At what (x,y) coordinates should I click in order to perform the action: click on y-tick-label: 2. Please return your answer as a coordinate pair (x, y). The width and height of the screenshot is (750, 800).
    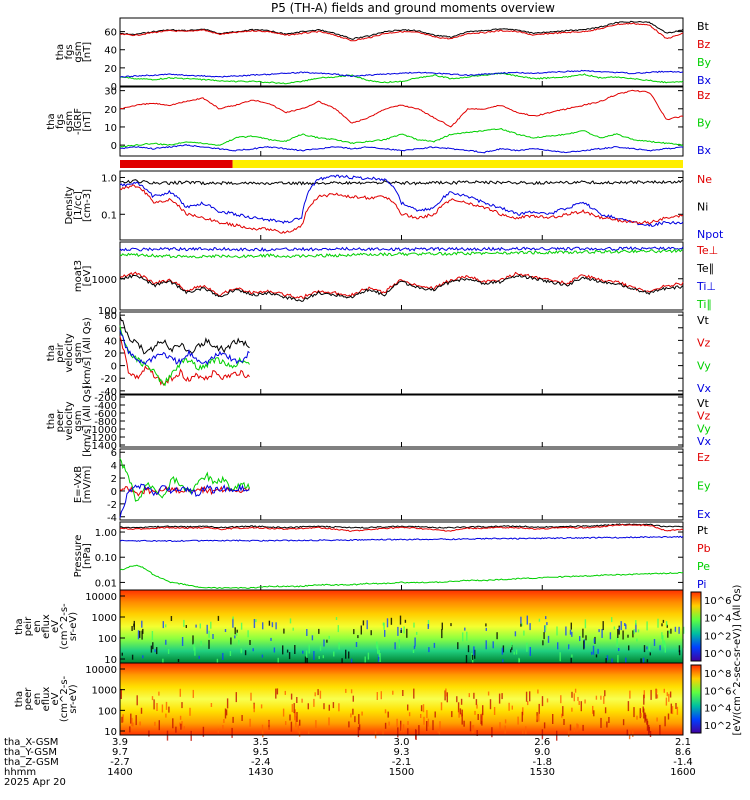
    Looking at the image, I should click on (114, 479).